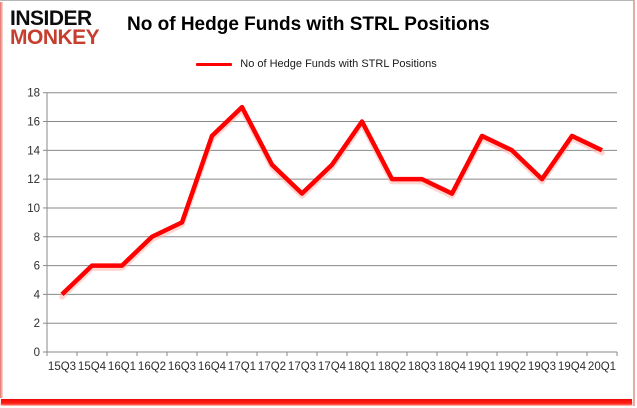  Describe the element at coordinates (338, 64) in the screenshot. I see `legend-label: No of Hedge Funds with STRL Positions` at that location.